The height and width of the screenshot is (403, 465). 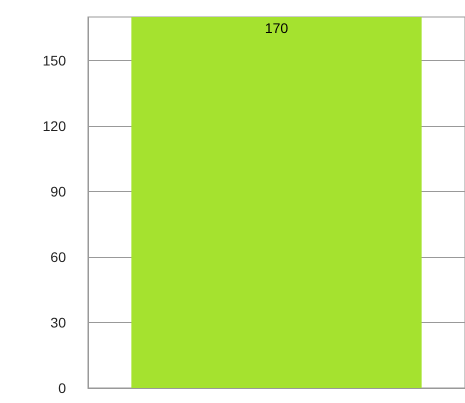 I want to click on y-tick-label: 30, so click(x=58, y=322).